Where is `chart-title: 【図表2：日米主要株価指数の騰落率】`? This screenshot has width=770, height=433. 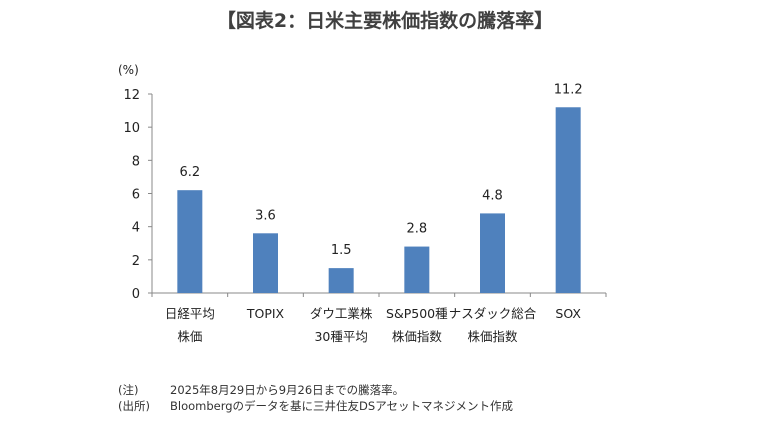
chart-title: 【図表2：日米主要株価指数の騰落率】 is located at coordinates (385, 21).